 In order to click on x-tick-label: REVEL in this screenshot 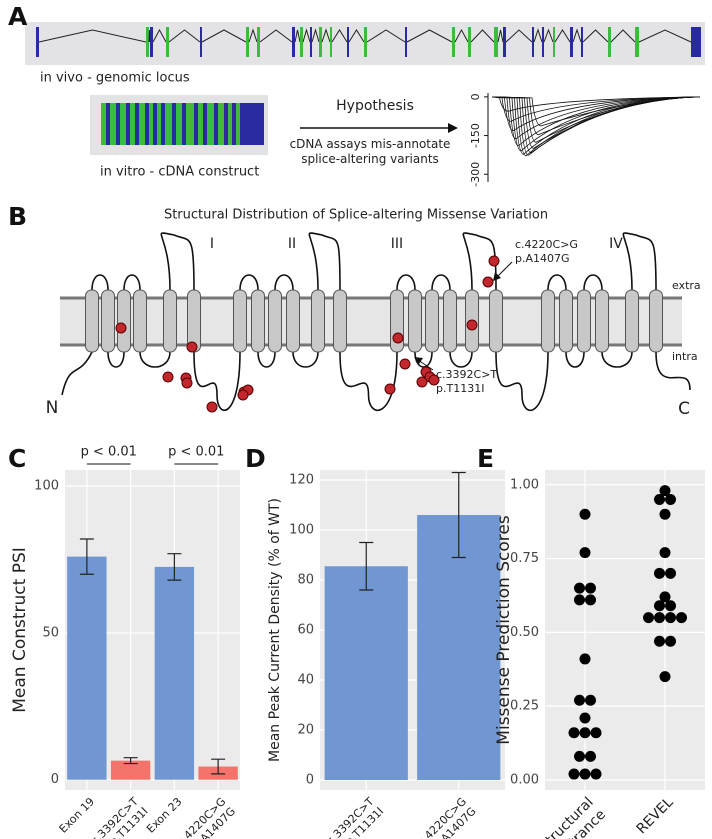, I will do `click(655, 815)`.